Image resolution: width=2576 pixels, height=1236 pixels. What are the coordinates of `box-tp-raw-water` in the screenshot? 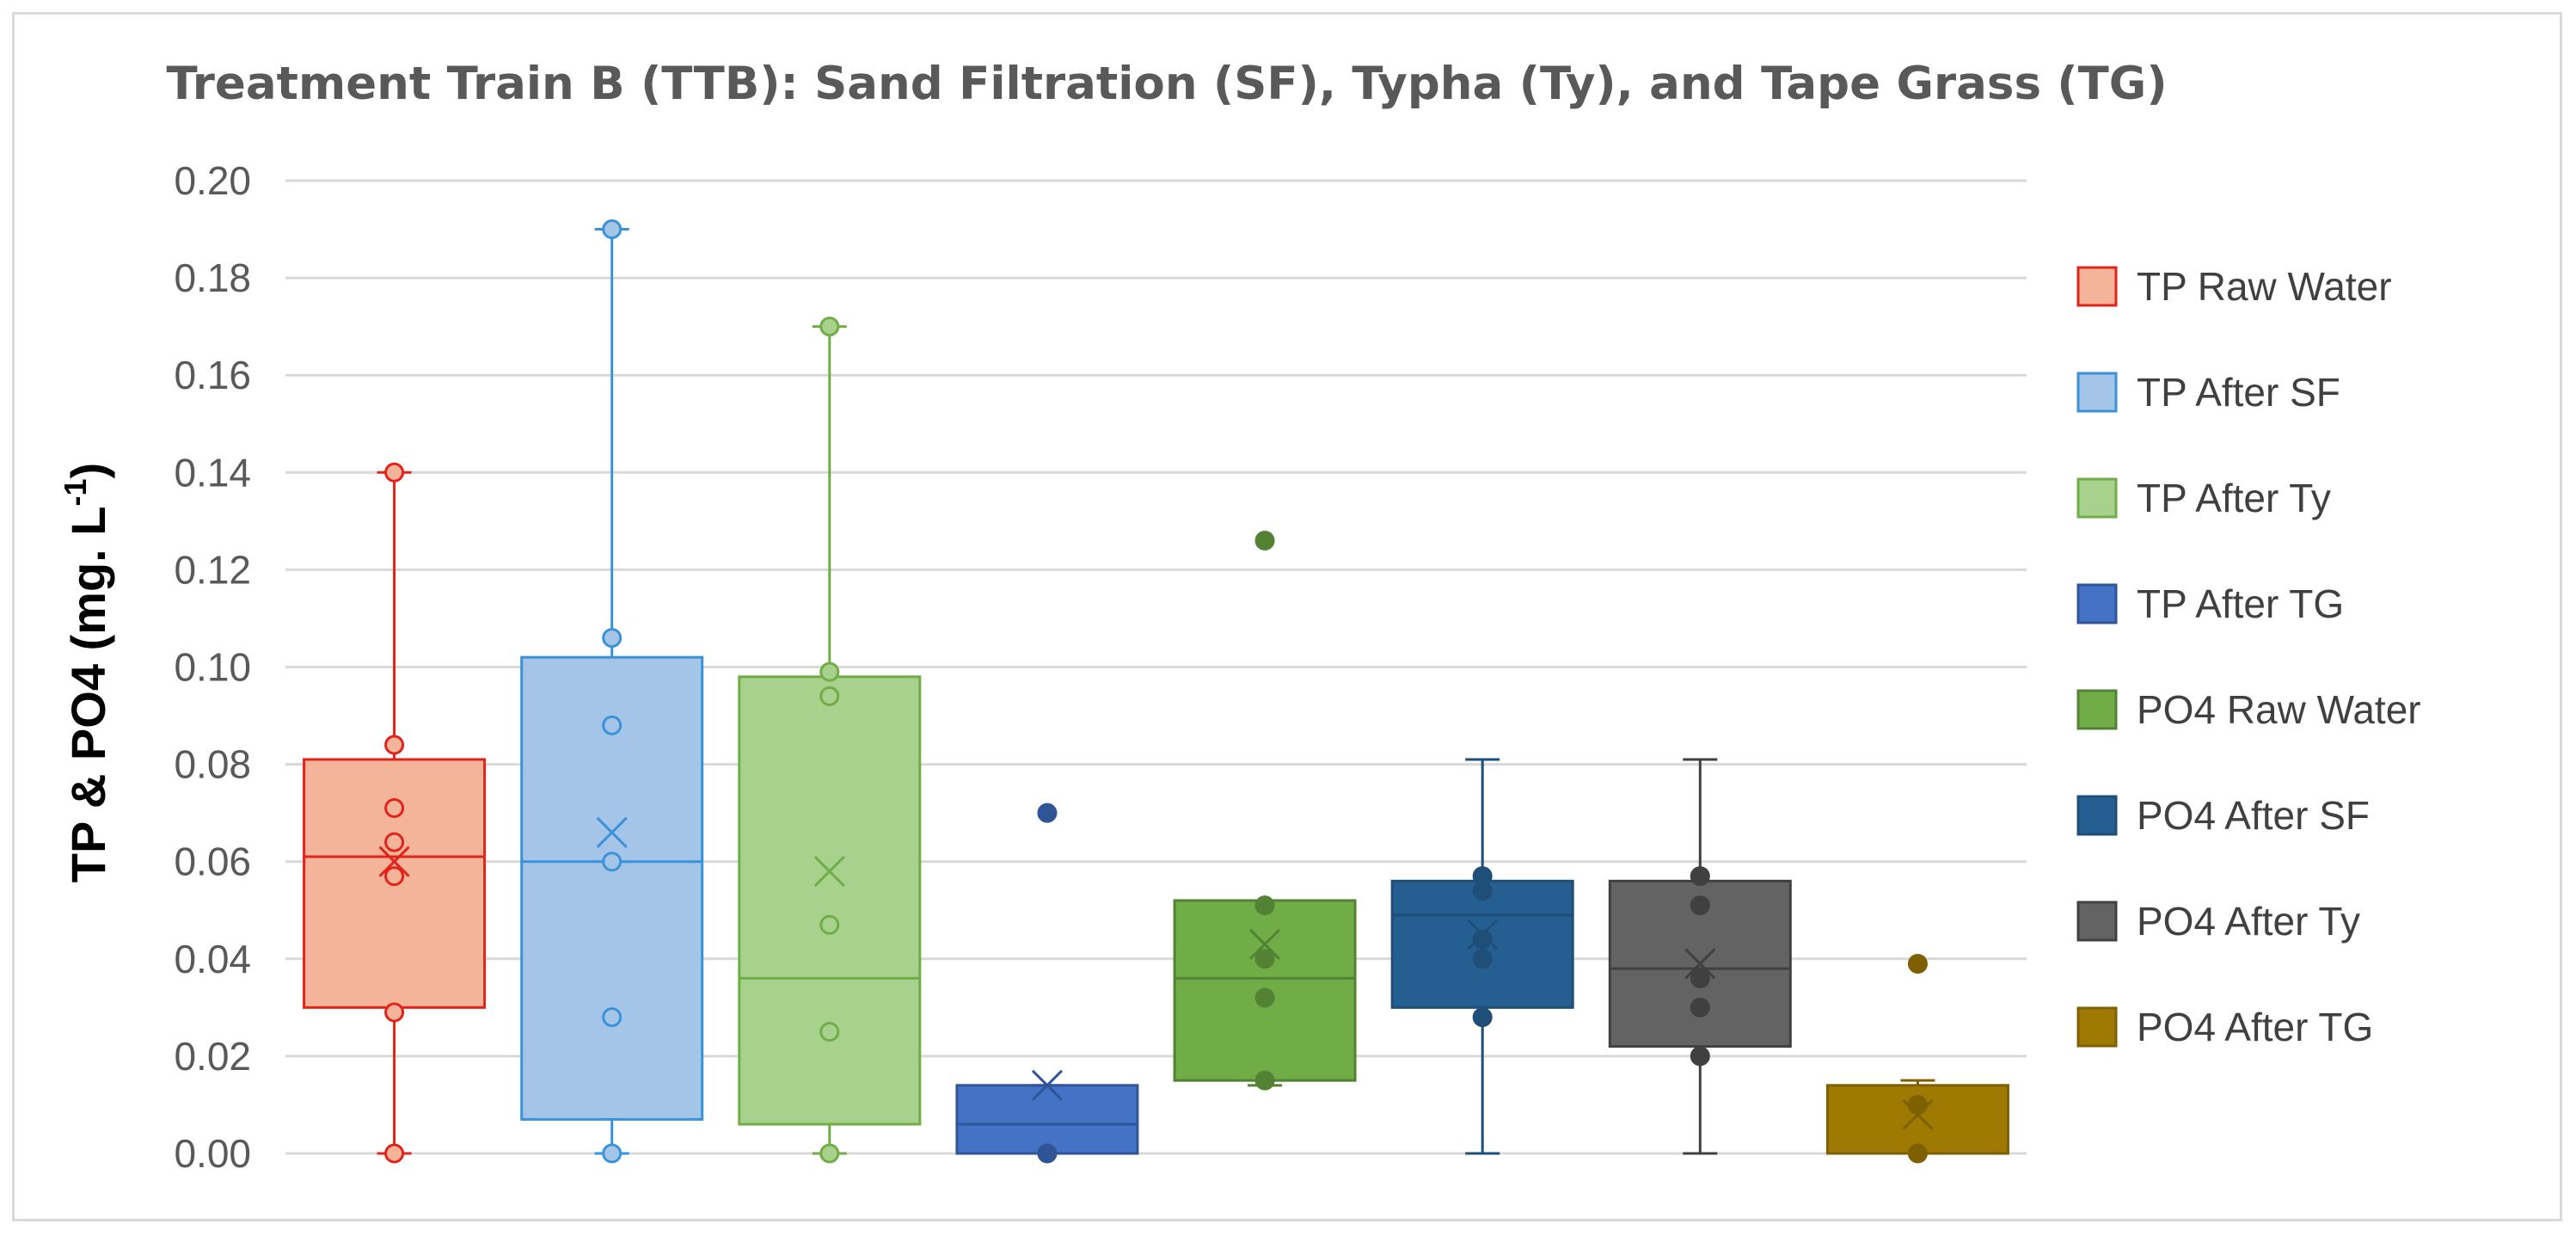 It's located at (395, 813).